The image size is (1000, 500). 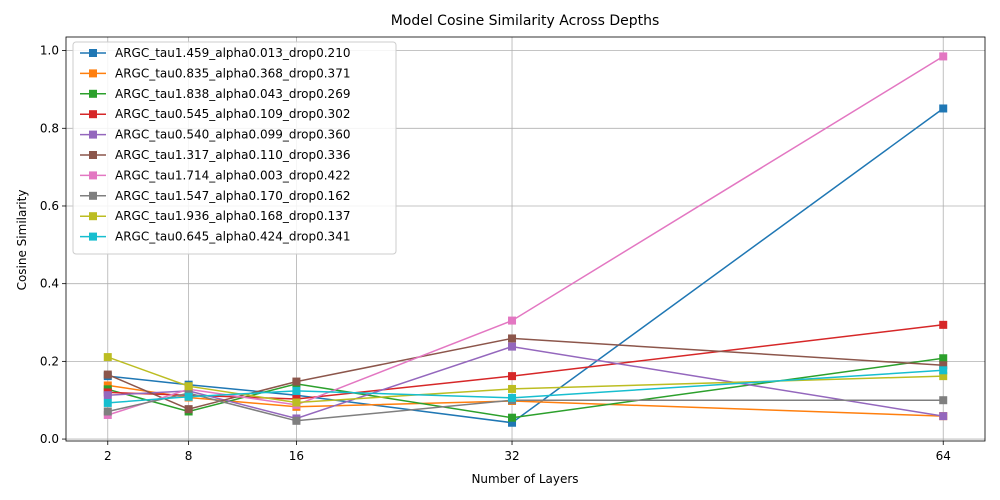 I want to click on x-axis-label: Number of Layers, so click(x=524, y=479).